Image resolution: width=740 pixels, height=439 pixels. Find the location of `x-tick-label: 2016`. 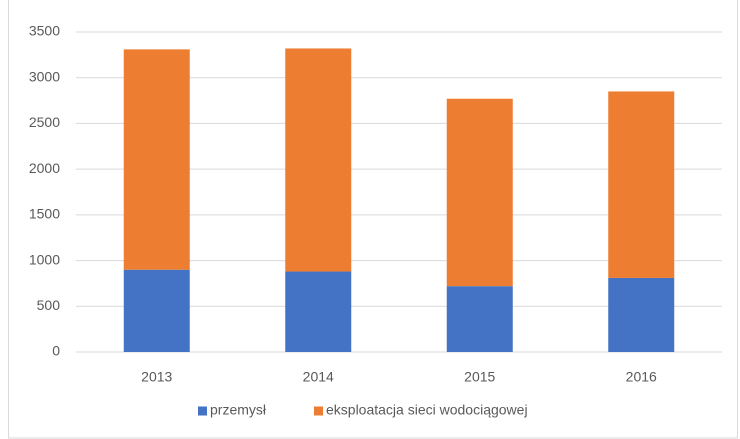

x-tick-label: 2016 is located at coordinates (641, 377).